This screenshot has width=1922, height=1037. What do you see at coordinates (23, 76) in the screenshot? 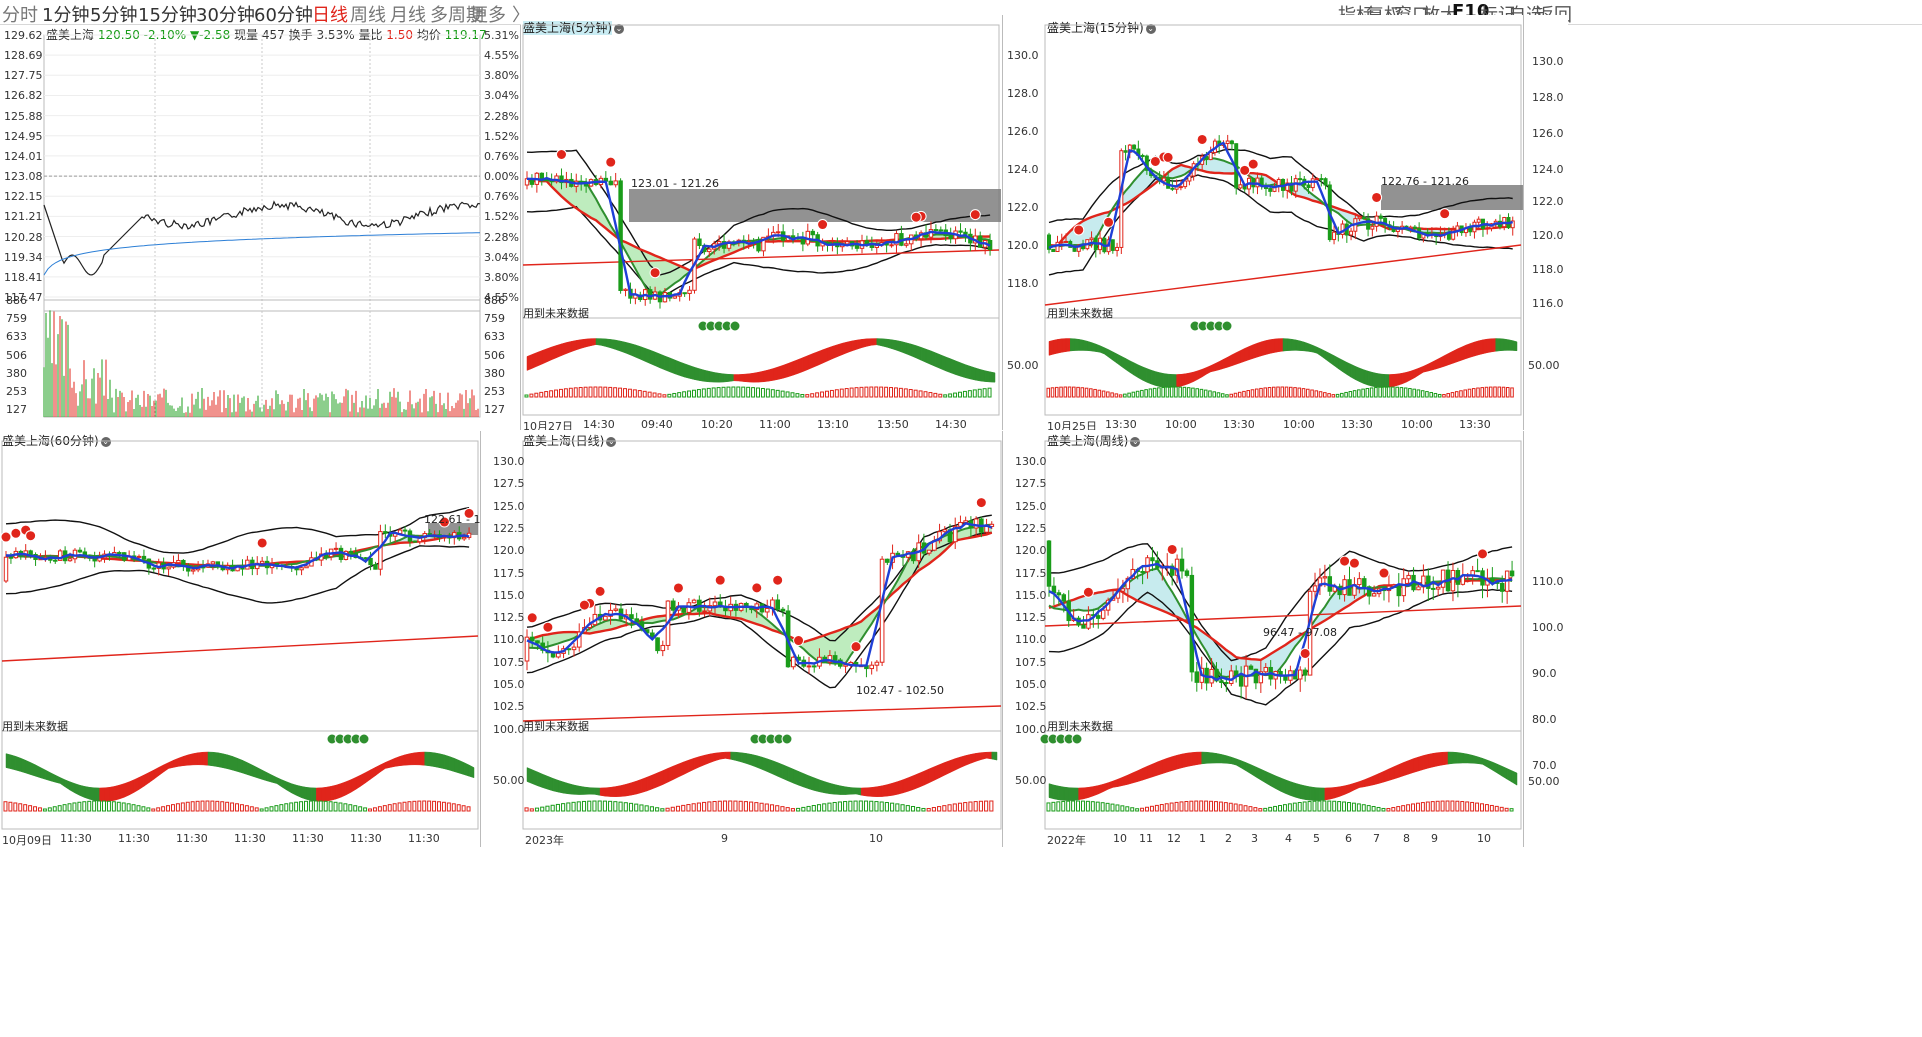
I see `price-tick: 127.75` at bounding box center [23, 76].